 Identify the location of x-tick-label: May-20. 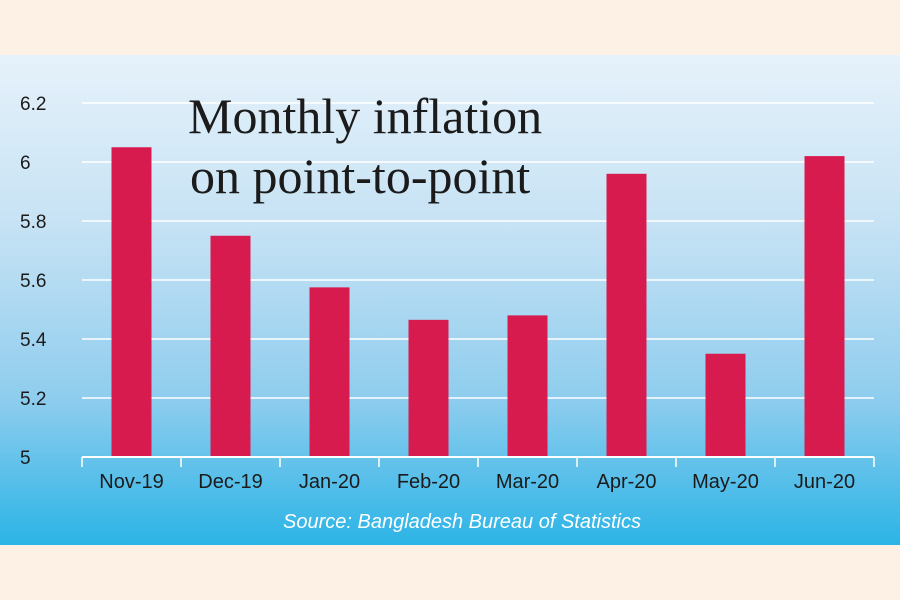
(725, 482).